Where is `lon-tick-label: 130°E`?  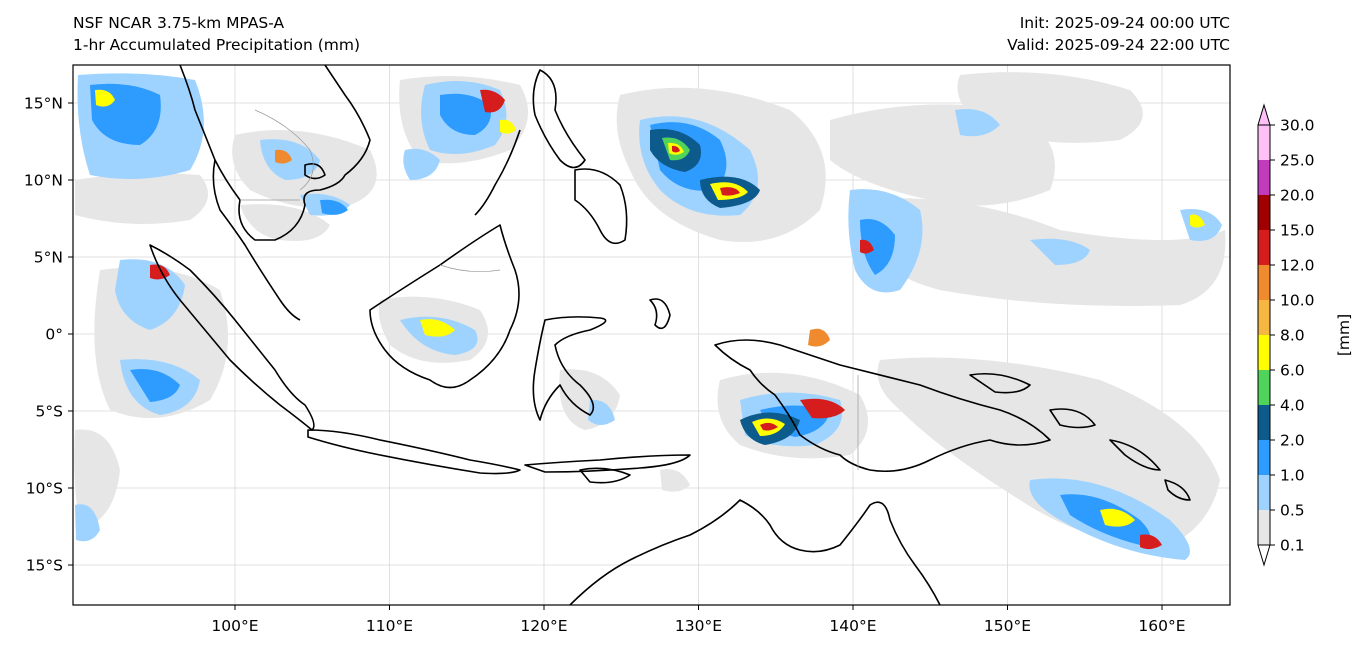 lon-tick-label: 130°E is located at coordinates (698, 626).